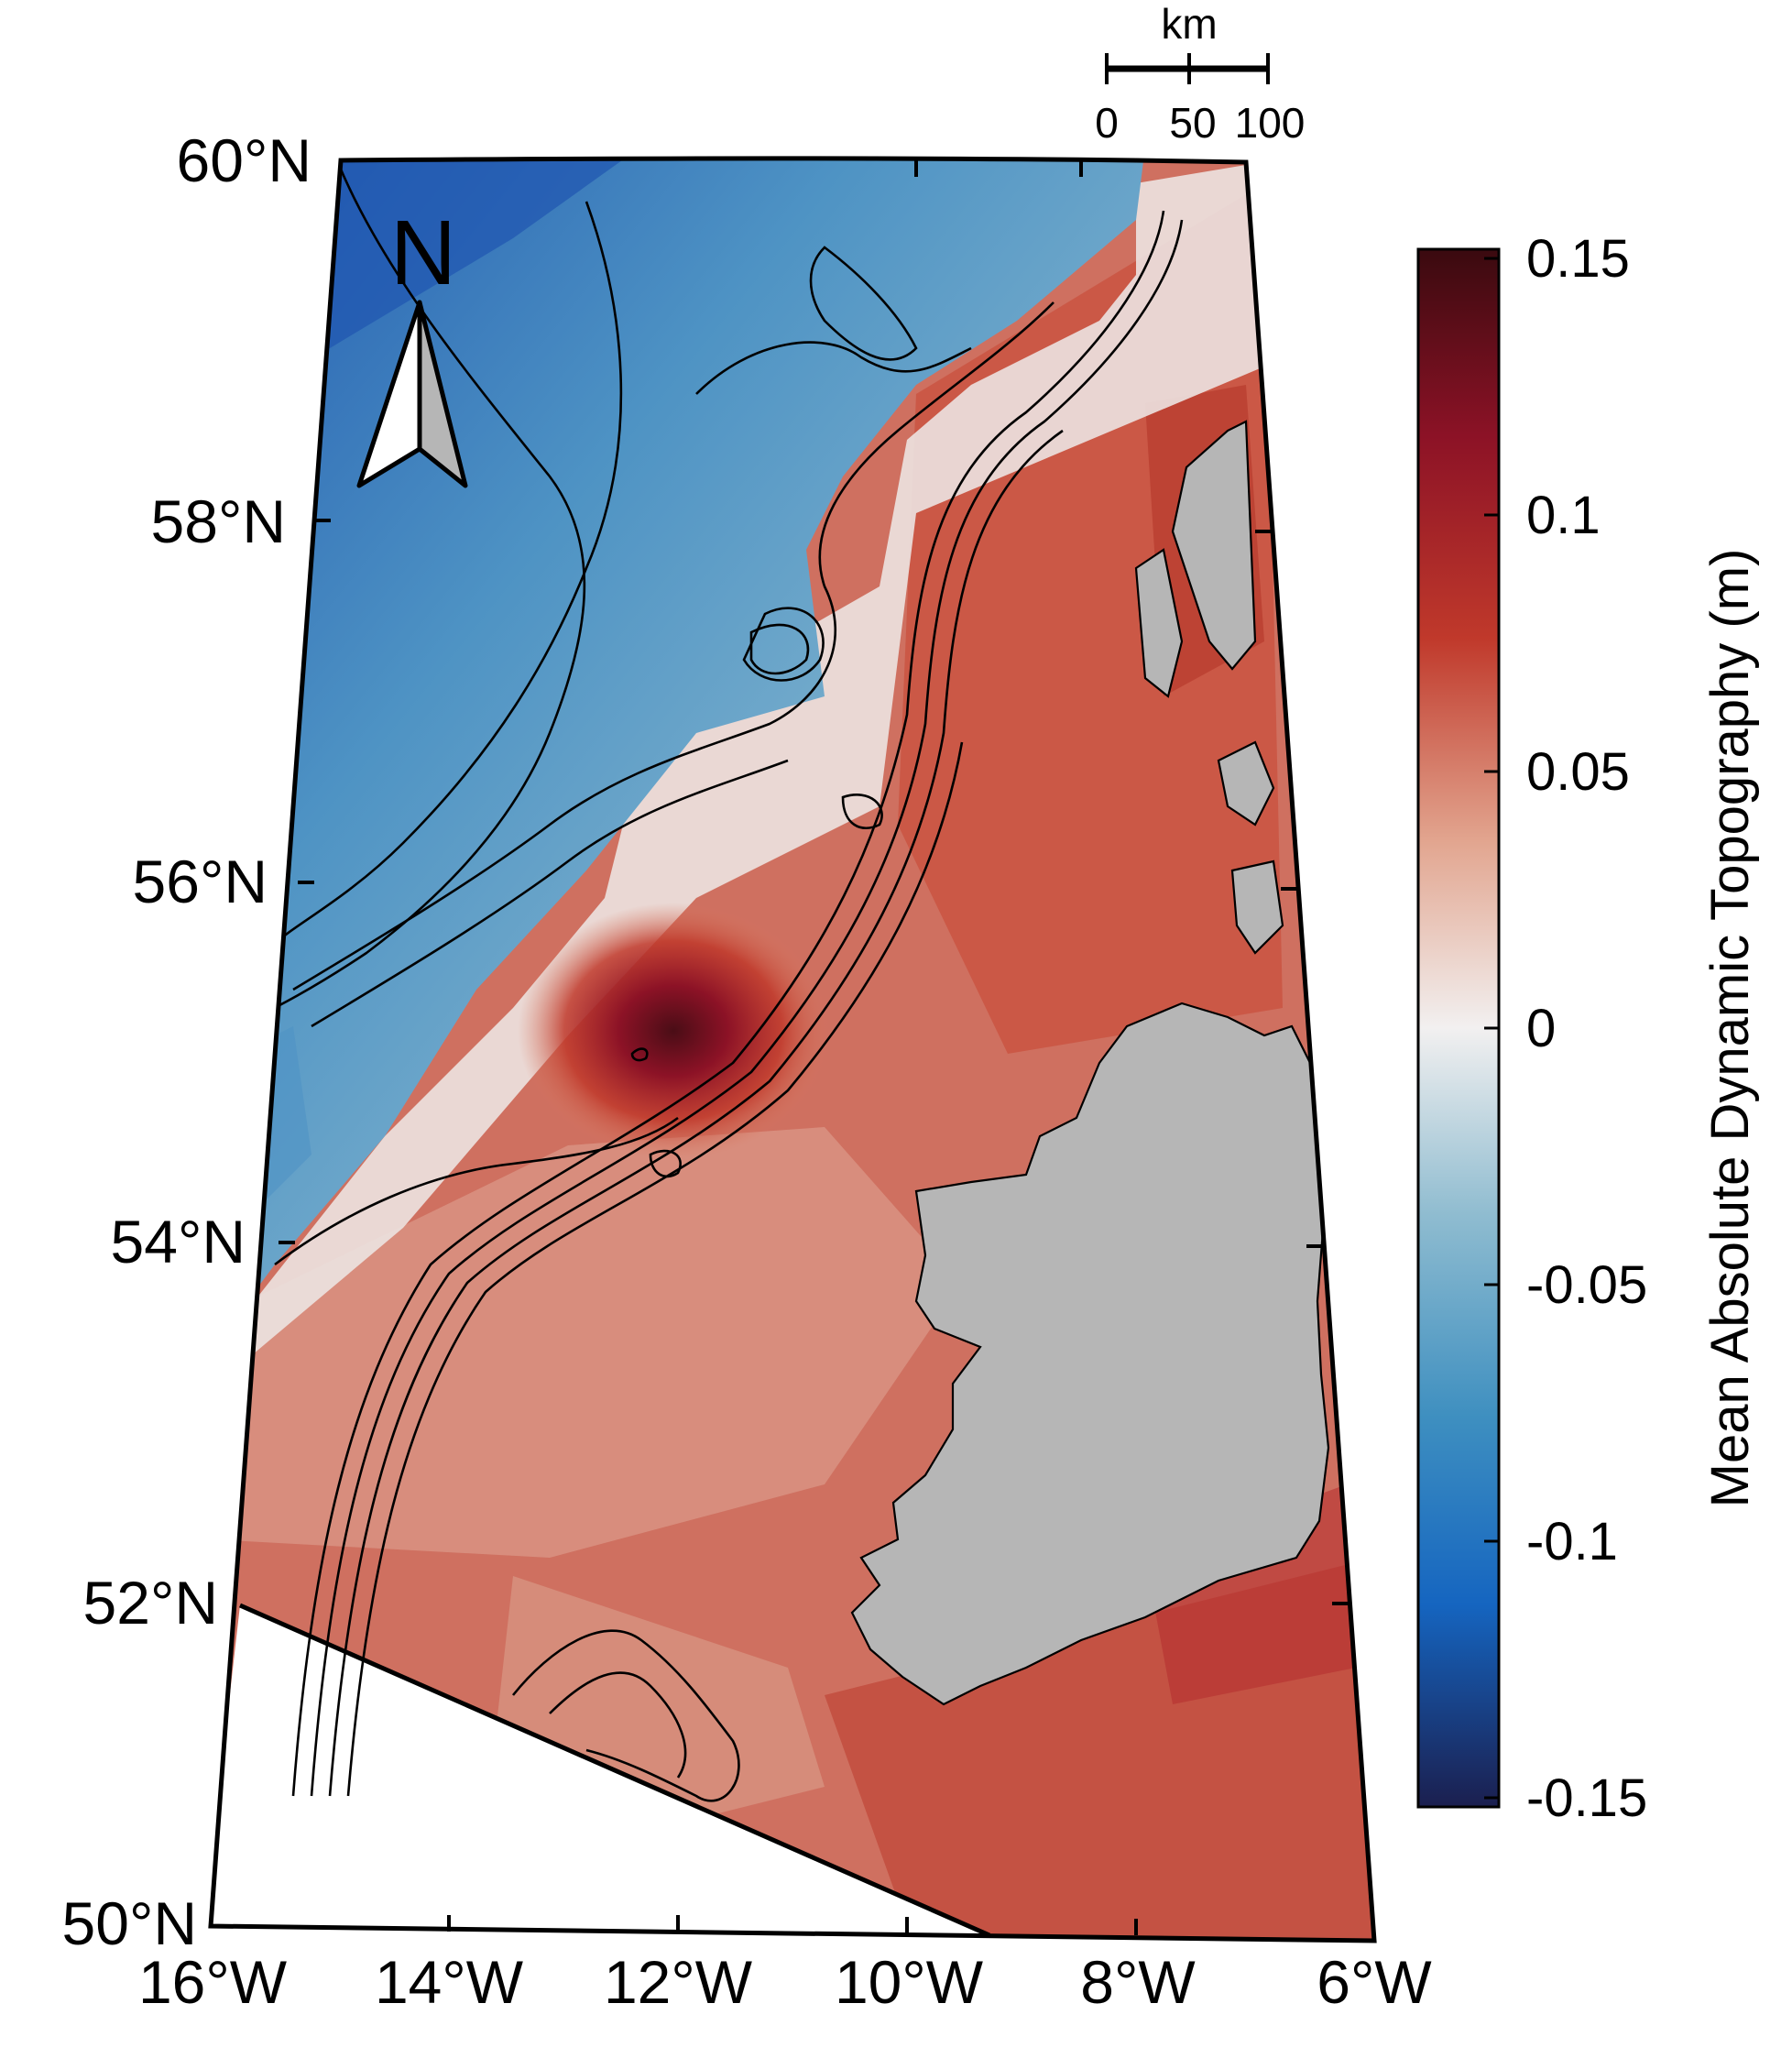  Describe the element at coordinates (1189, 24) in the screenshot. I see `scale-bar-unit: km` at that location.